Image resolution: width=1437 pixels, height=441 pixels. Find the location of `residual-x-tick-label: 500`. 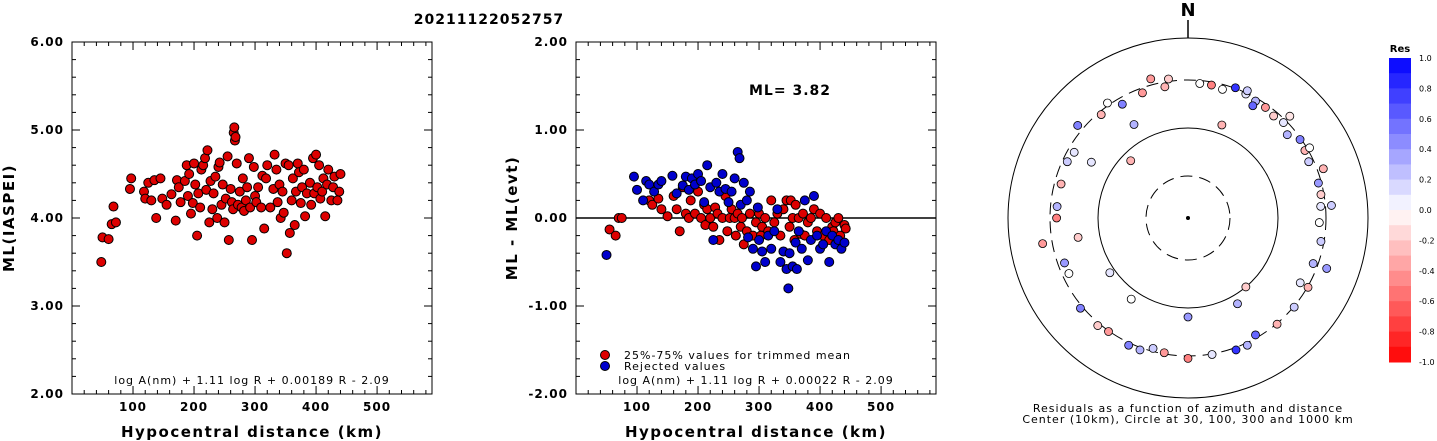

residual-x-tick-label: 500 is located at coordinates (881, 407).